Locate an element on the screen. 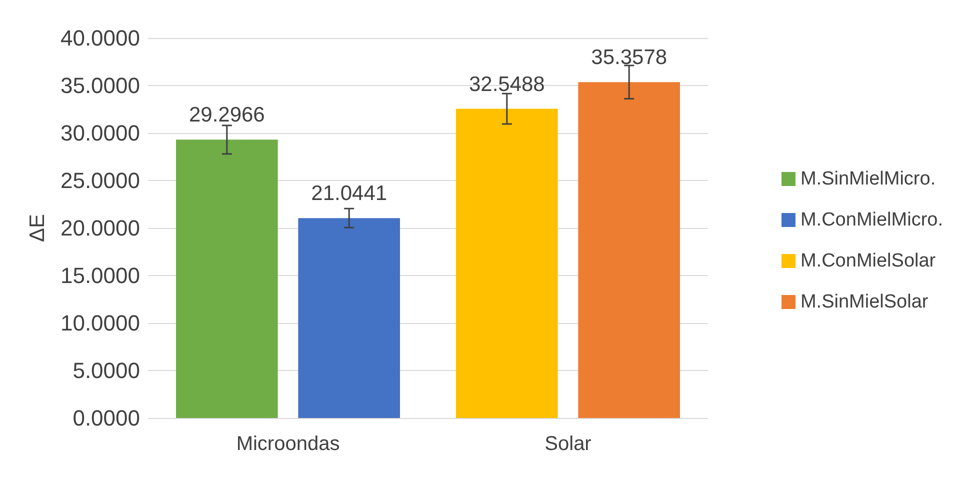  y-tick-label: 0.0000 is located at coordinates (106, 418).